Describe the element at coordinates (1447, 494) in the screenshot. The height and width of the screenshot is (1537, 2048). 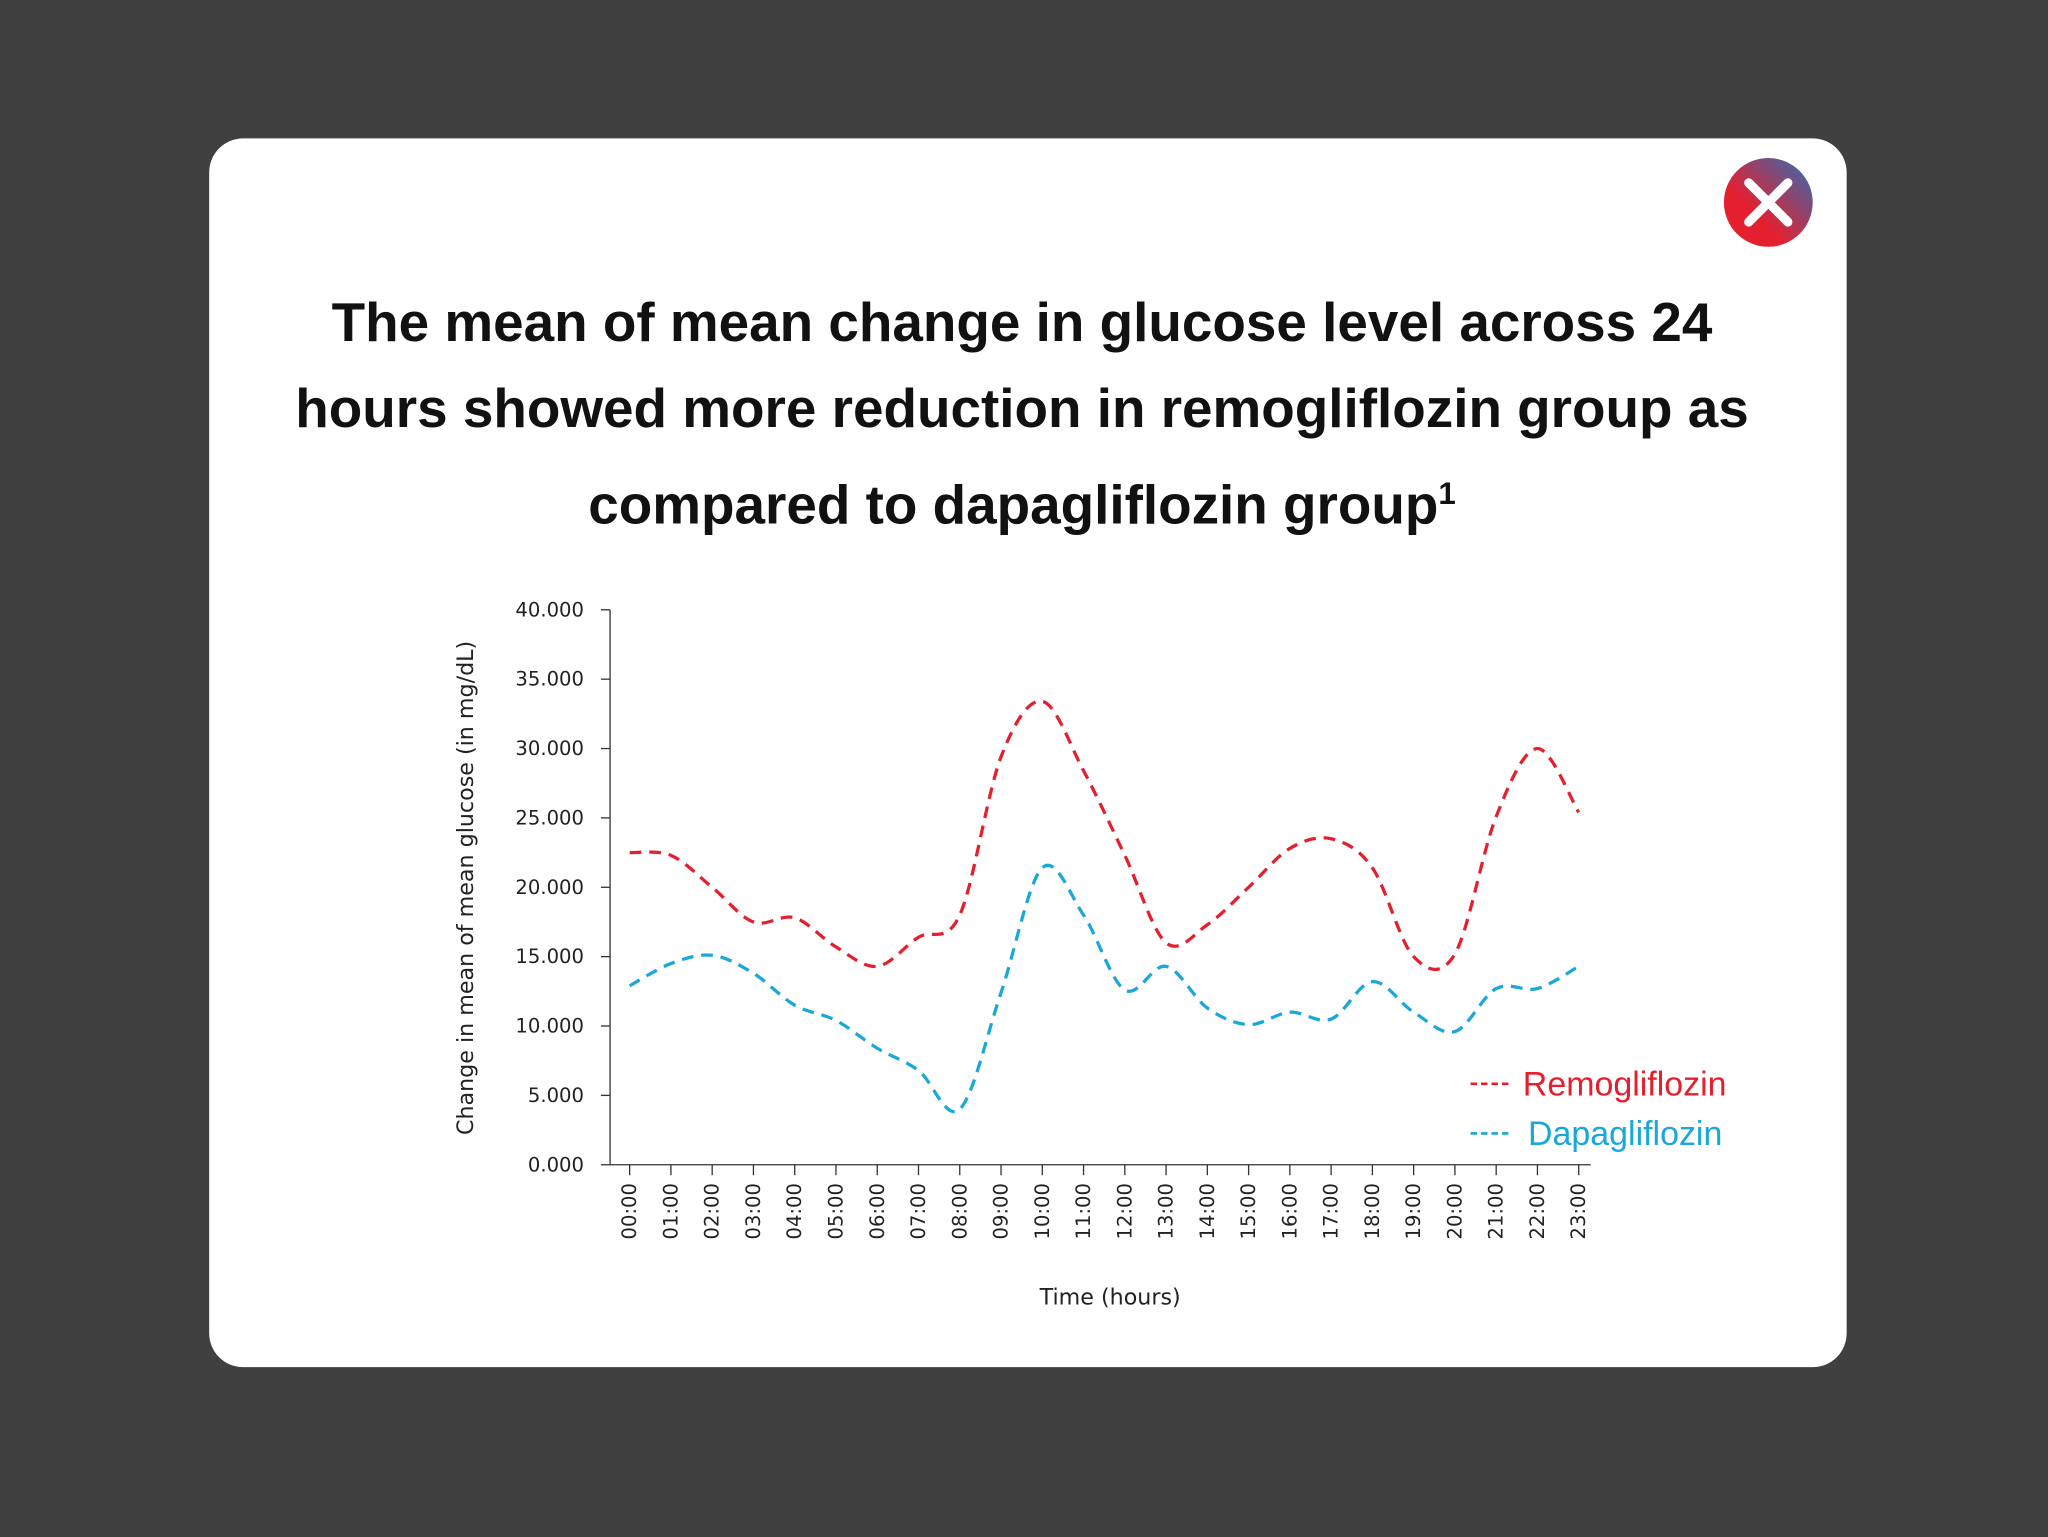
I see `title-note: 1` at that location.